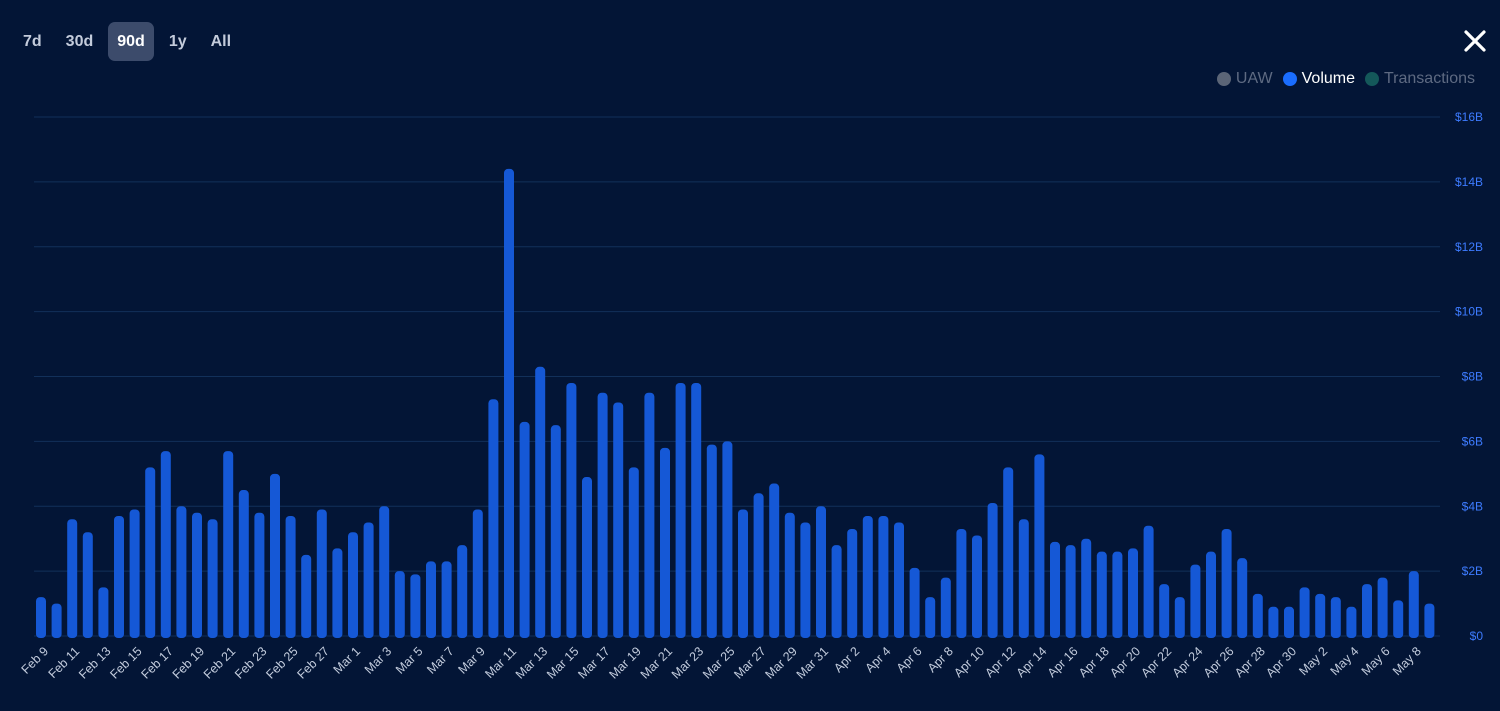 Image resolution: width=1500 pixels, height=711 pixels. What do you see at coordinates (177, 41) in the screenshot?
I see `tab-1y: 1y` at bounding box center [177, 41].